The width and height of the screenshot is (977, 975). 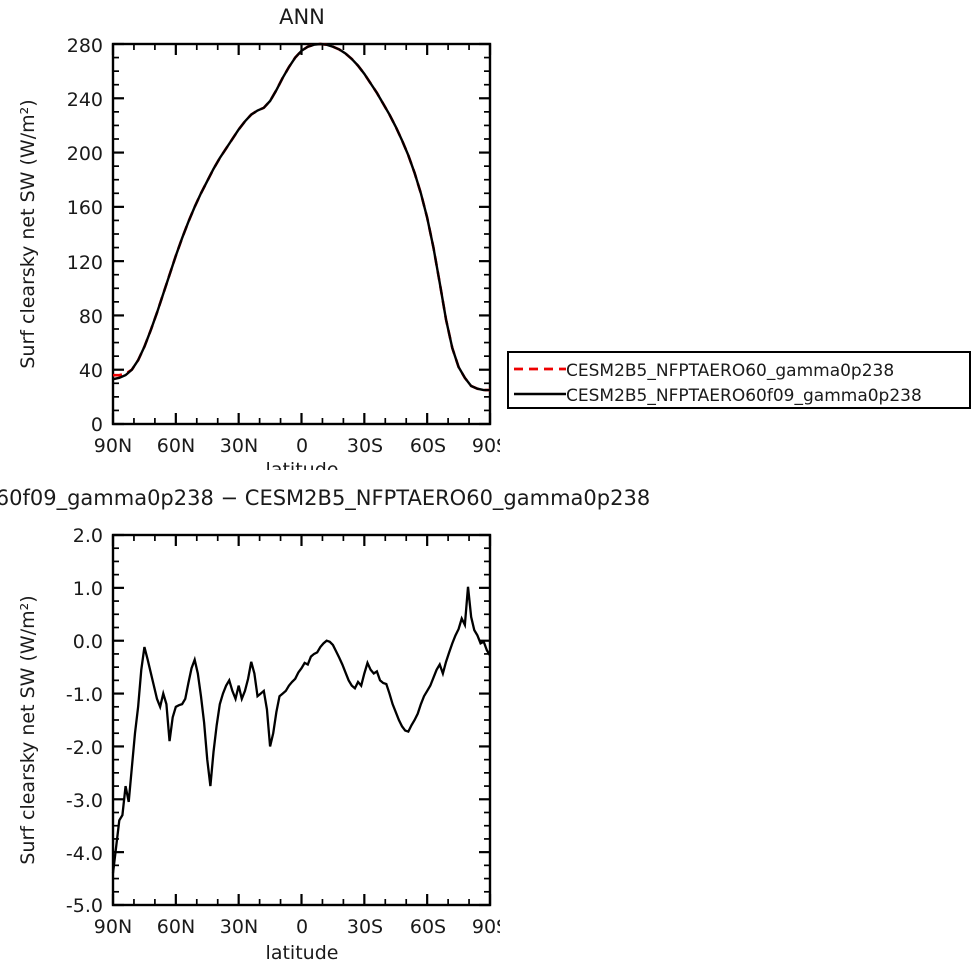 I want to click on top-chart-xlabel: latitude, so click(x=302, y=464).